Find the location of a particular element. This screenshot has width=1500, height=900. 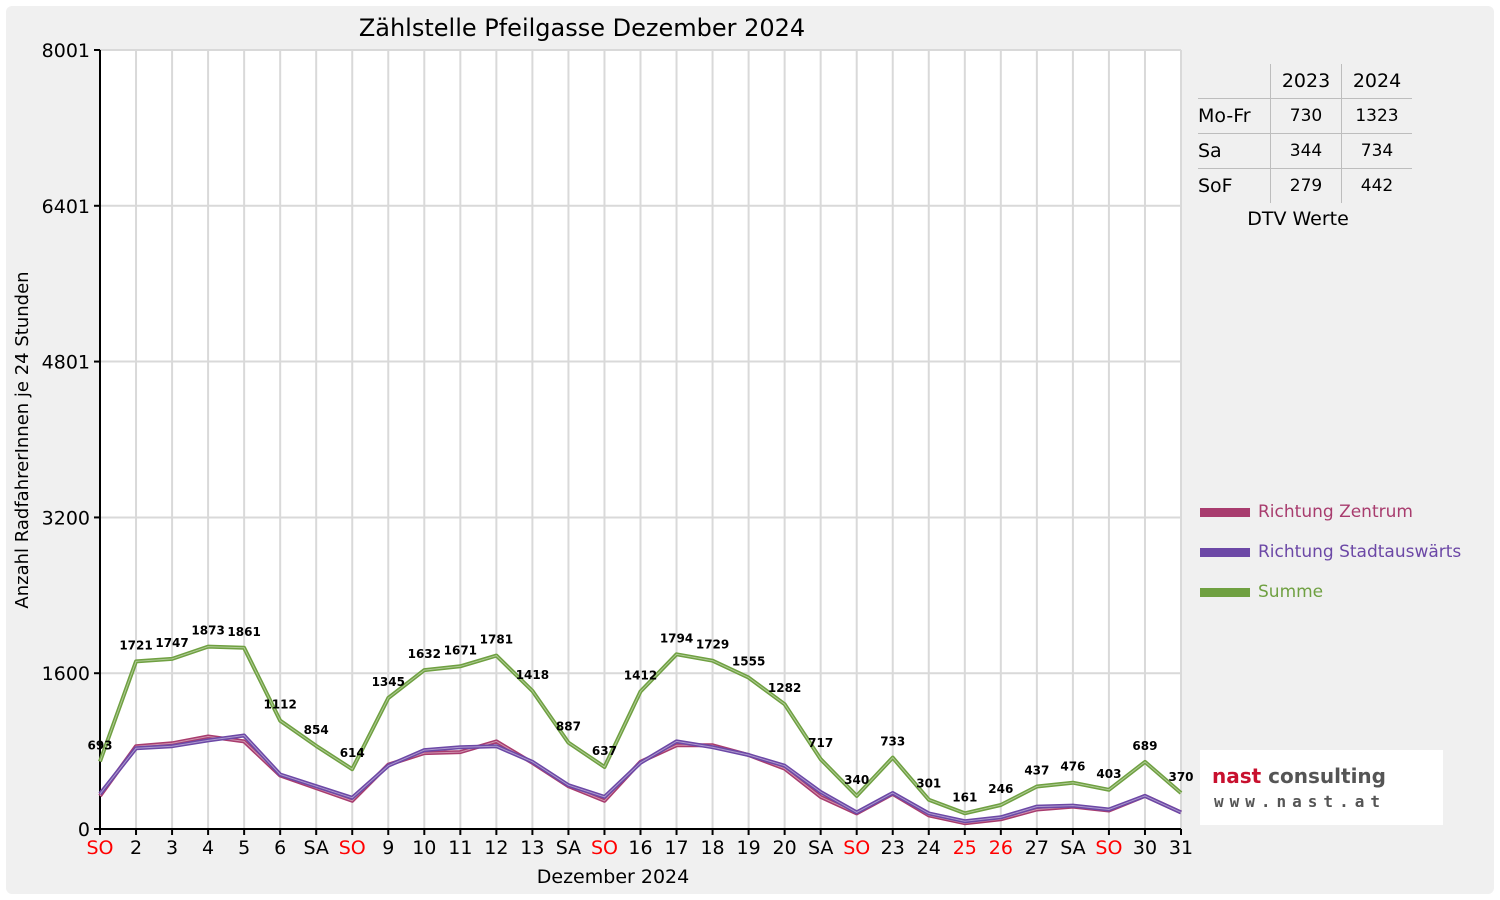

dtv-row-label: Sa is located at coordinates (1234, 151).